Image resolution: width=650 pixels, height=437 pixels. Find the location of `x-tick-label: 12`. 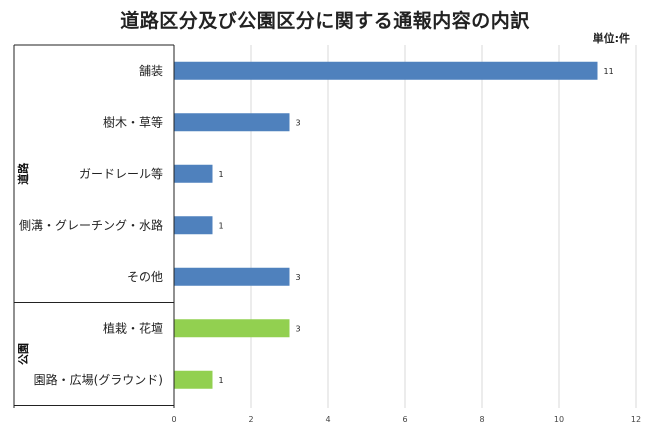

x-tick-label: 12 is located at coordinates (636, 419).